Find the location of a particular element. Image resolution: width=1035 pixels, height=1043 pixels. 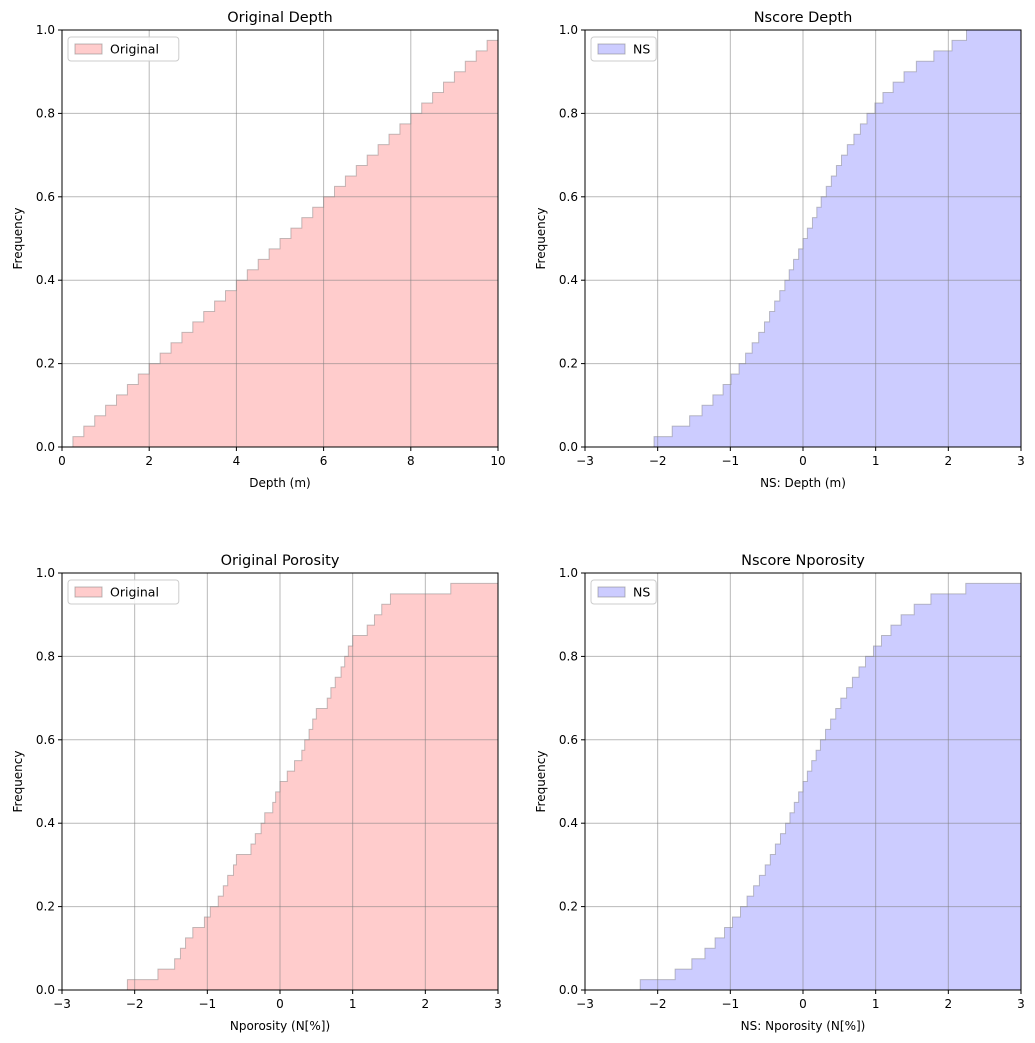

x-axis-label: Nporosity (N[%]) is located at coordinates (280, 1026).